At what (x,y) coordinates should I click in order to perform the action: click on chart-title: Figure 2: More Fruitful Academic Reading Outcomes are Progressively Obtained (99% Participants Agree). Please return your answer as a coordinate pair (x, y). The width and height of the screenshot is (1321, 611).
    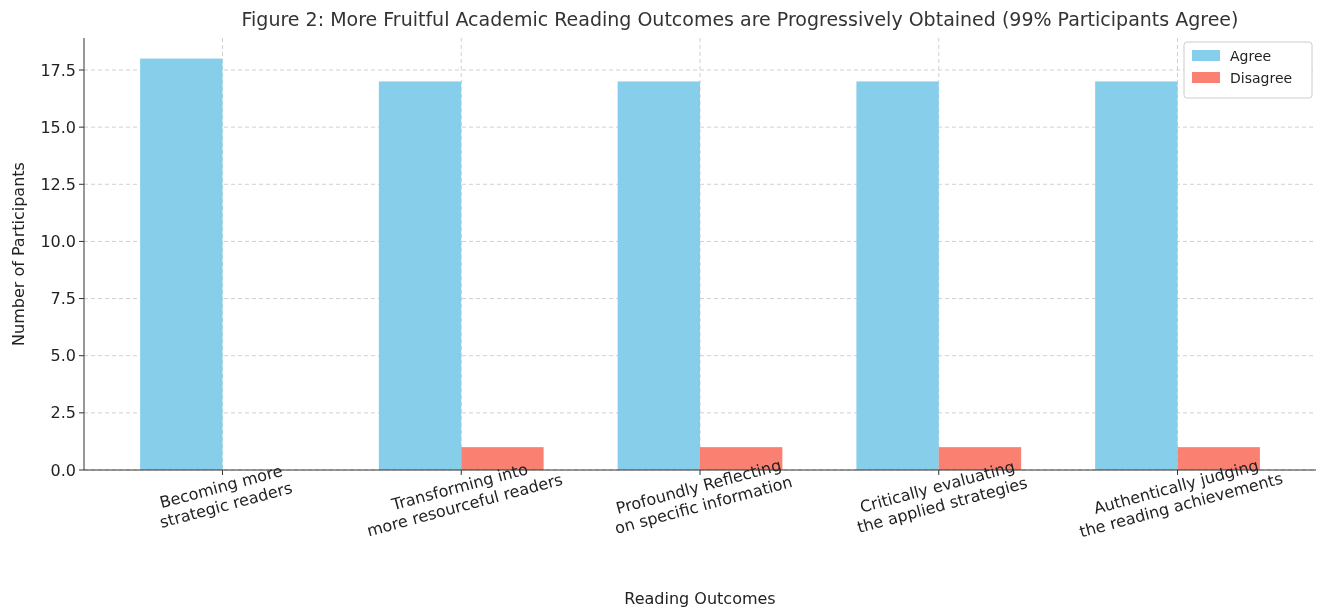
    Looking at the image, I should click on (740, 19).